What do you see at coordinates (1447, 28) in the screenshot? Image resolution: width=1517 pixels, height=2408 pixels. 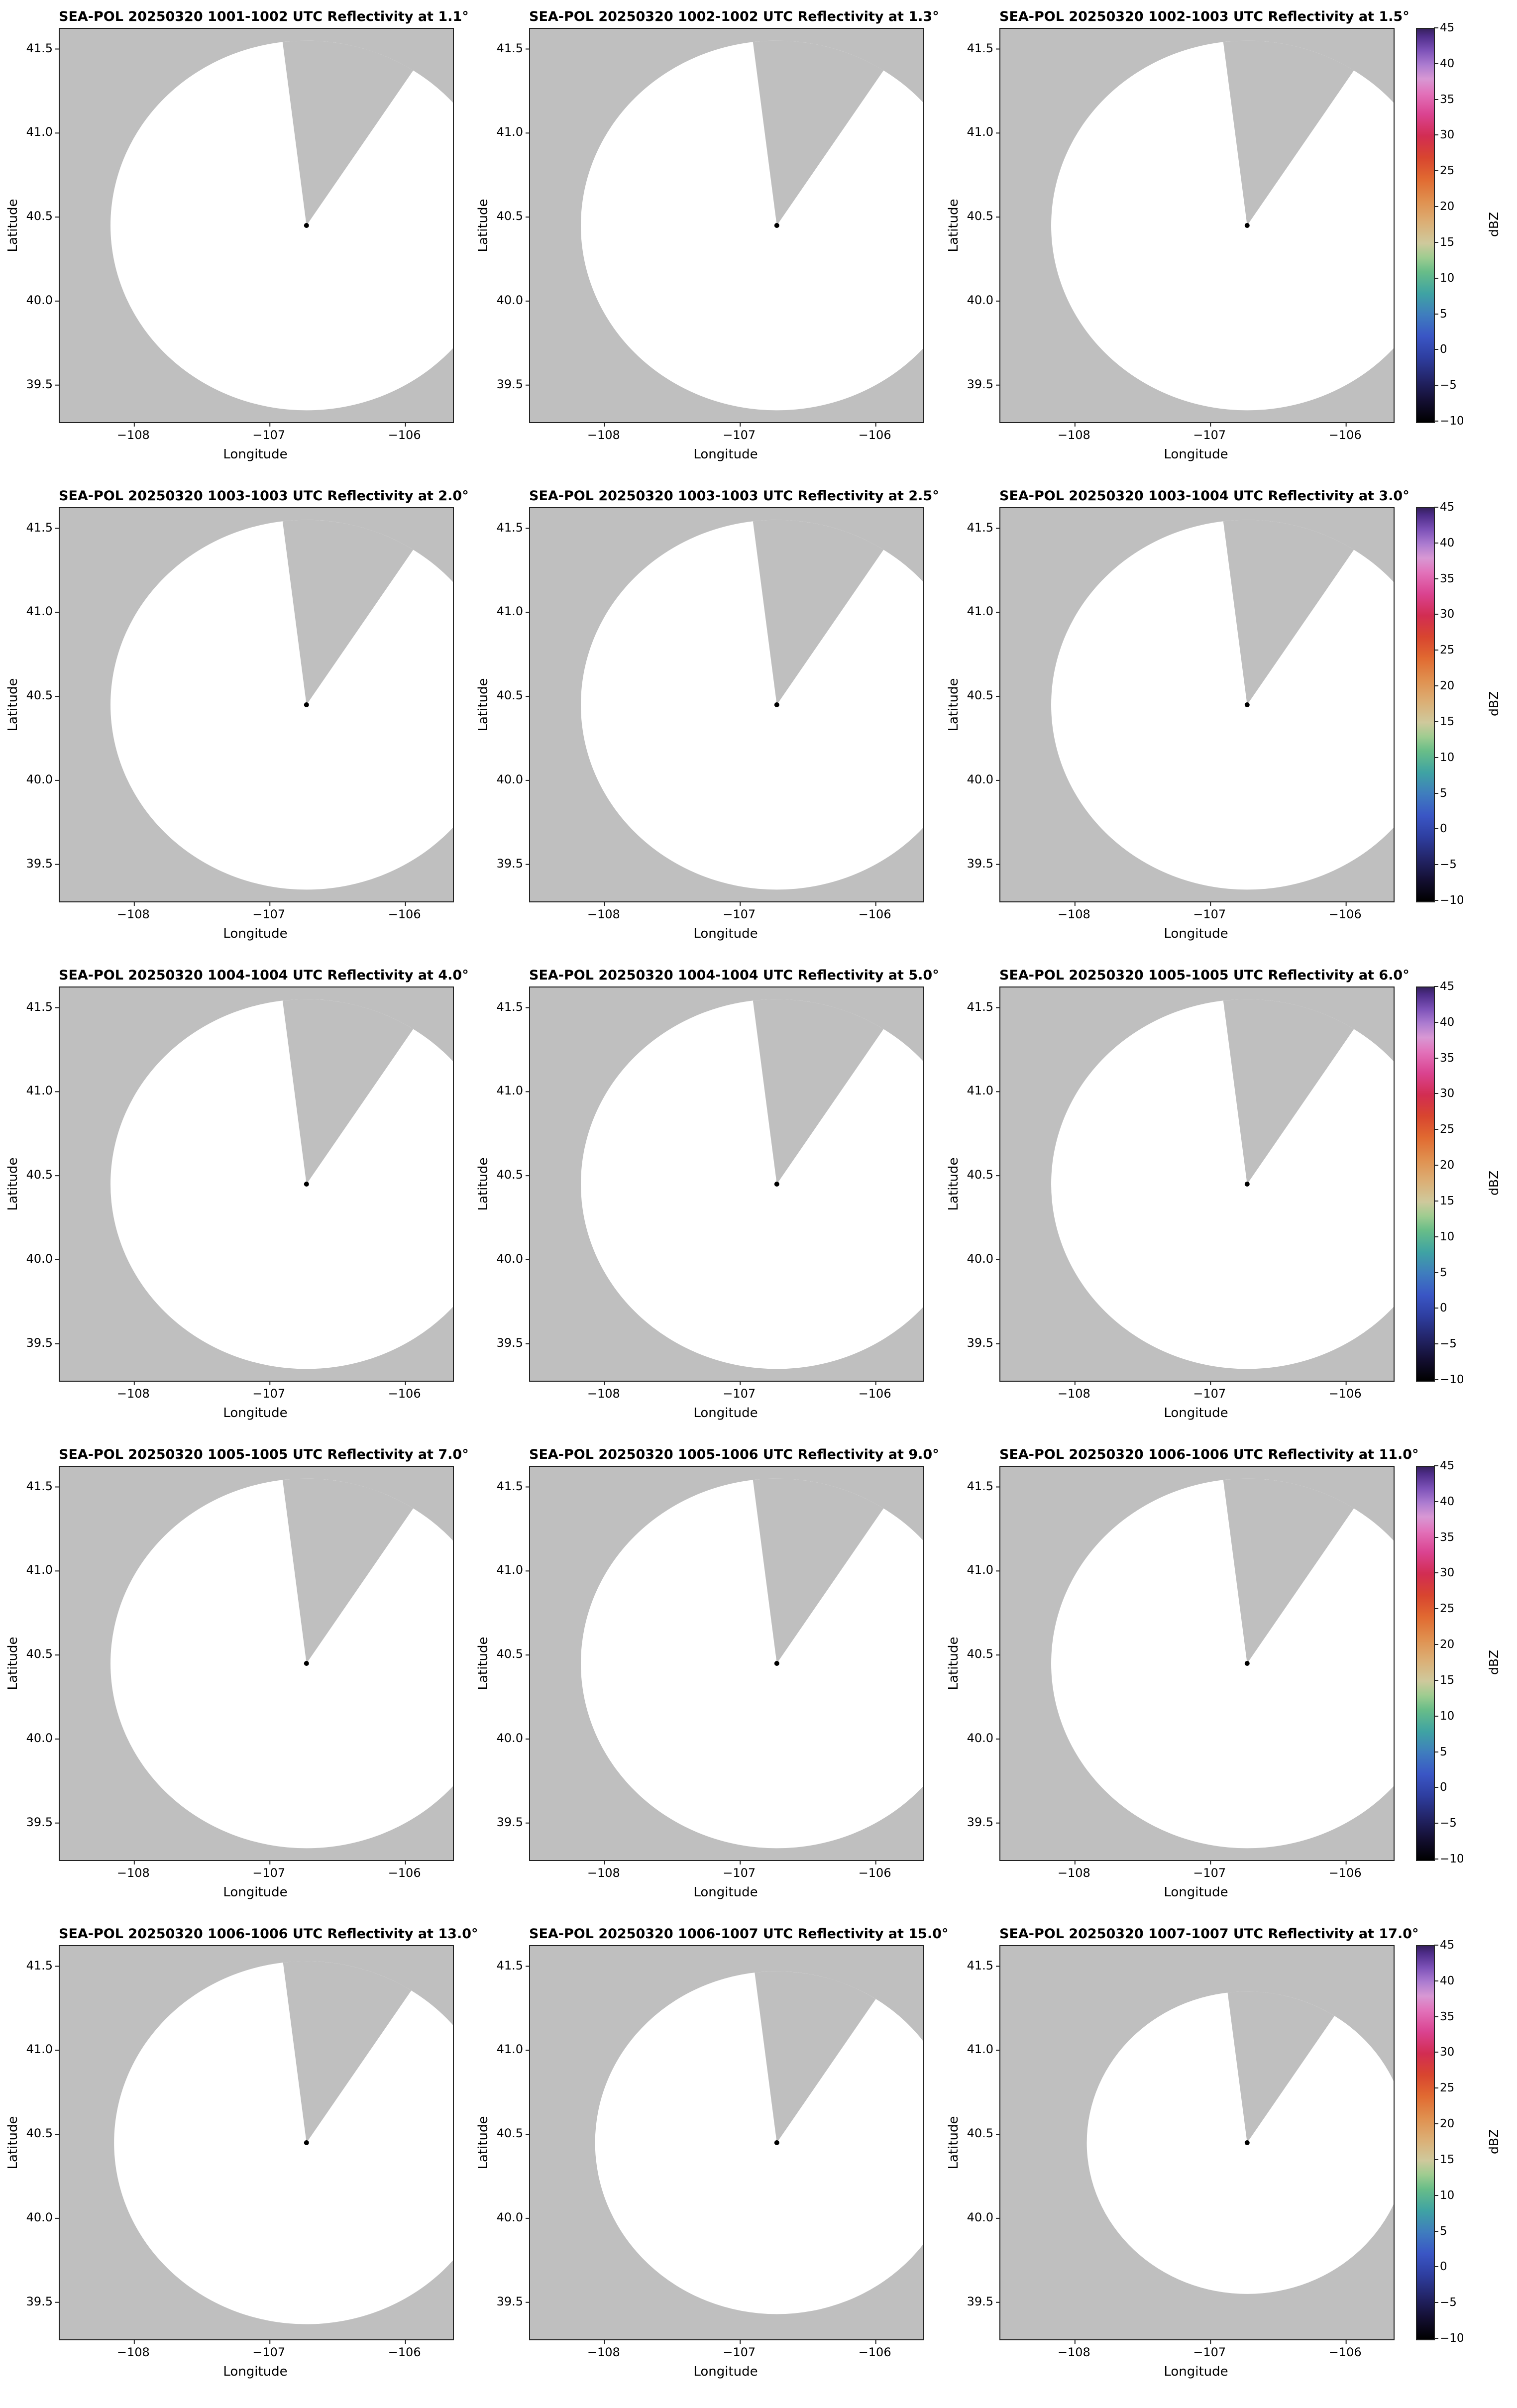 I see `colorbar-tick-label: 45` at bounding box center [1447, 28].